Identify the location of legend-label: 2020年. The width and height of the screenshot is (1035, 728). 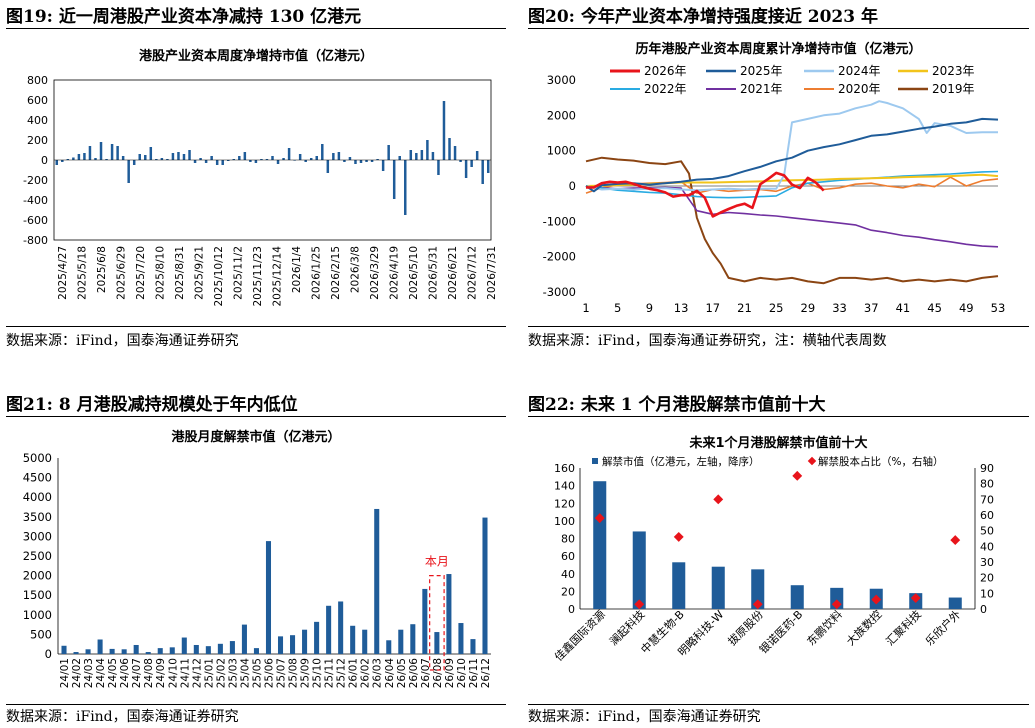
(859, 89).